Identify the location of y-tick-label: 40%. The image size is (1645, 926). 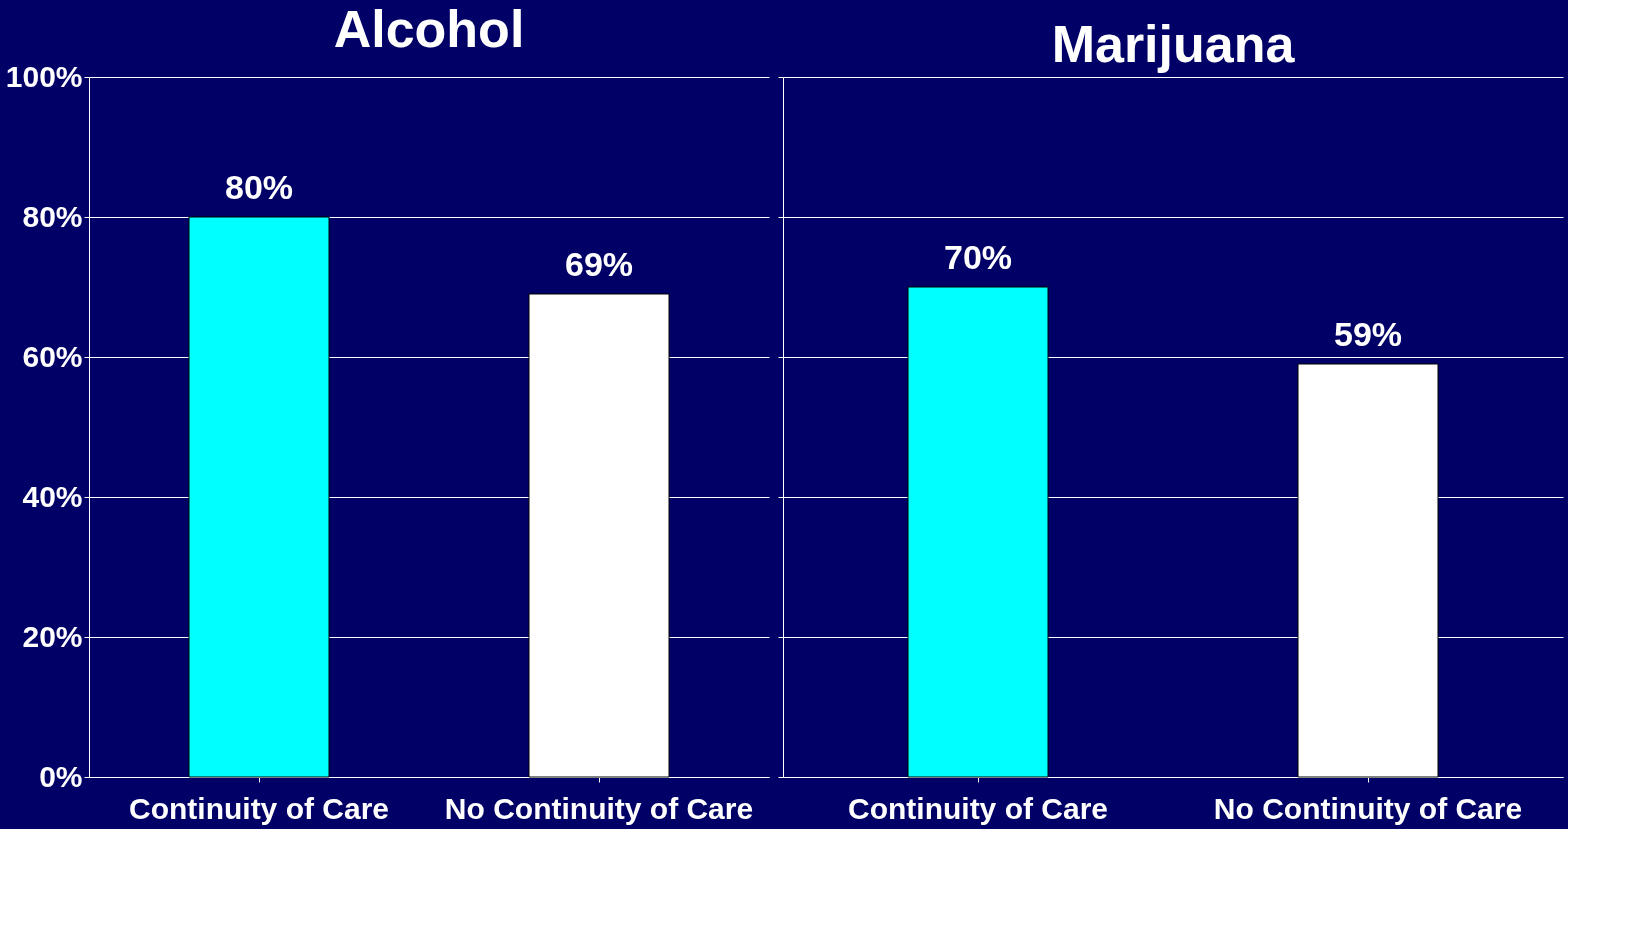
(52, 496).